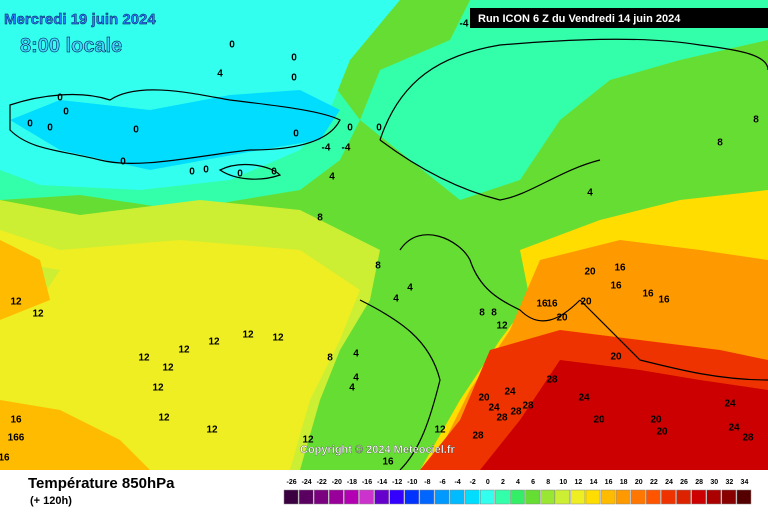 This screenshot has height=517, width=768. Describe the element at coordinates (473, 482) in the screenshot. I see `scale-label: -2` at that location.